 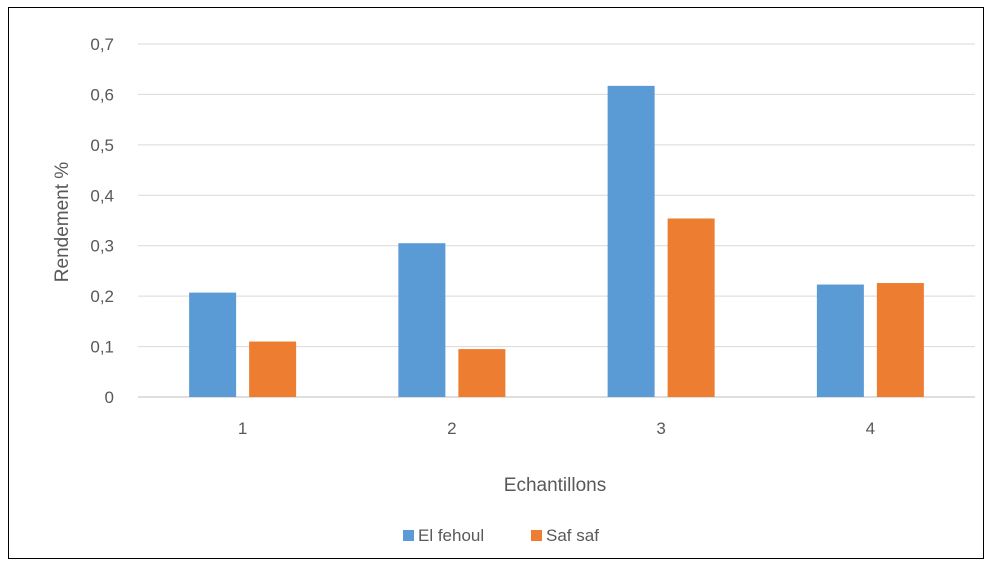 I want to click on y-axis-title: Rendement %, so click(x=62, y=222).